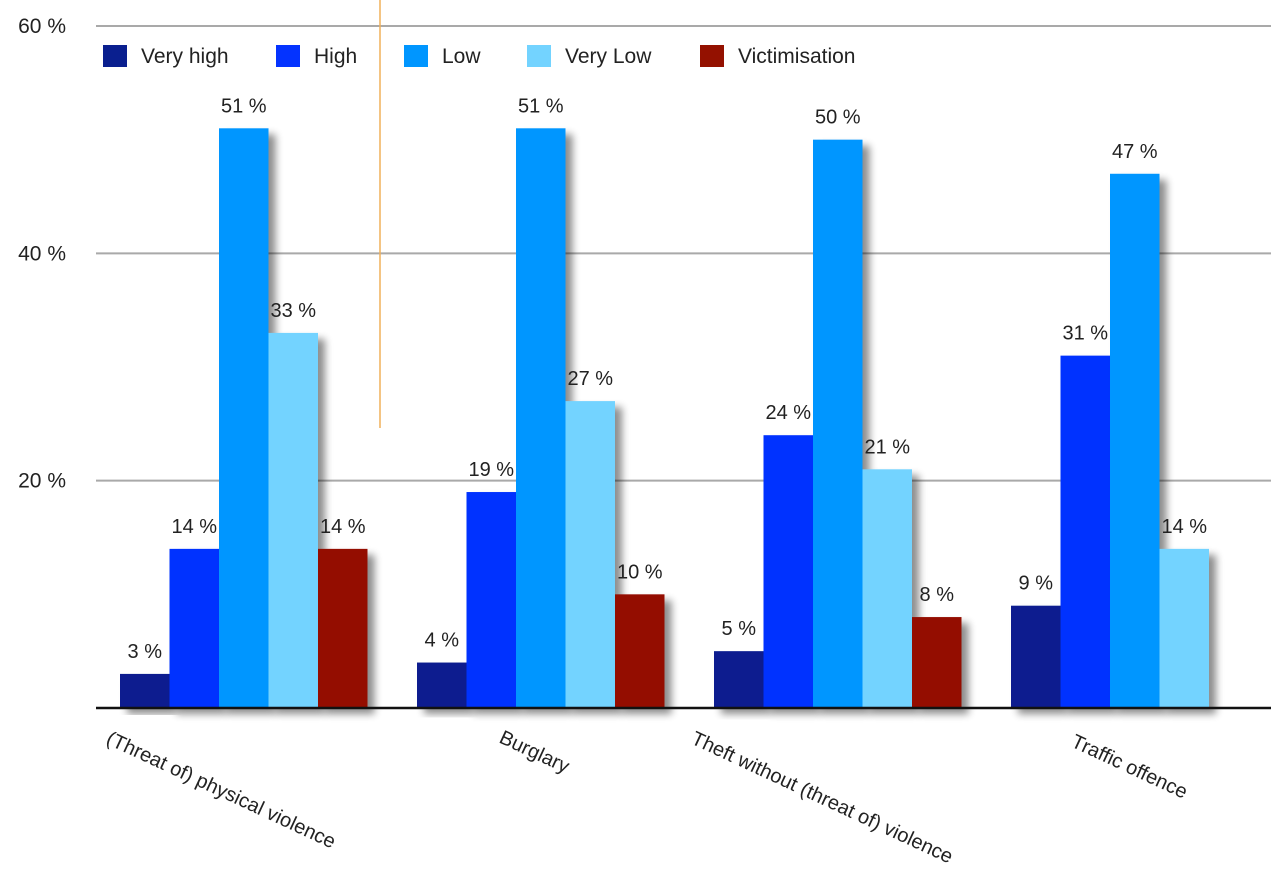  Describe the element at coordinates (1135, 440) in the screenshot. I see `bar-low-traffic-offence` at that location.